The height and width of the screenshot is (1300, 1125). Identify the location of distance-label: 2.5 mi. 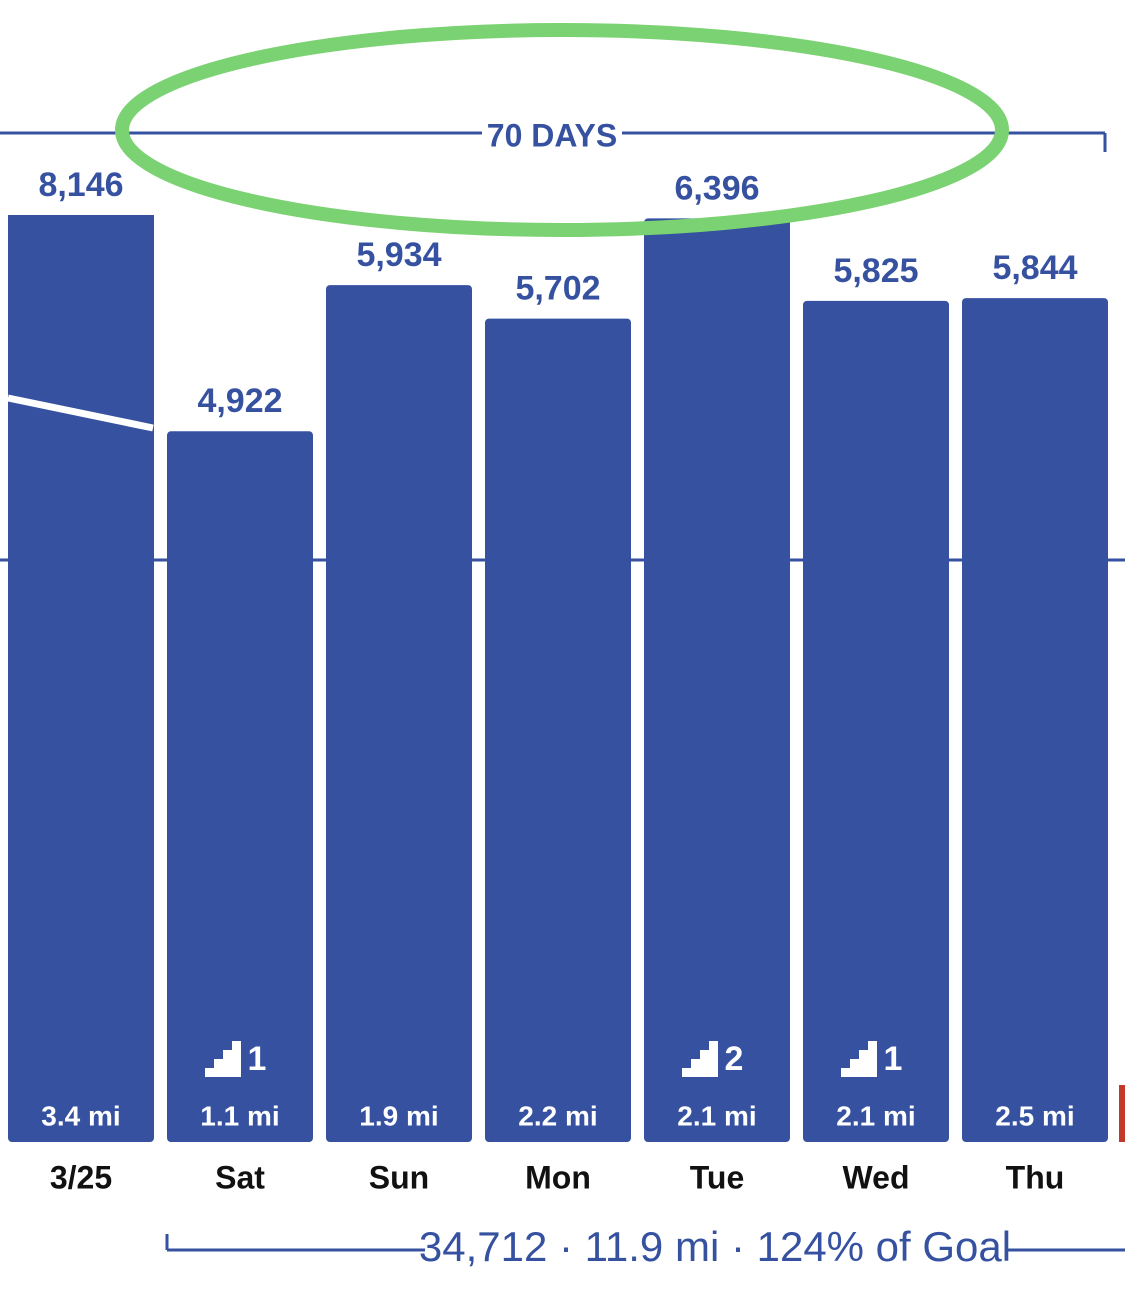
(1034, 1115).